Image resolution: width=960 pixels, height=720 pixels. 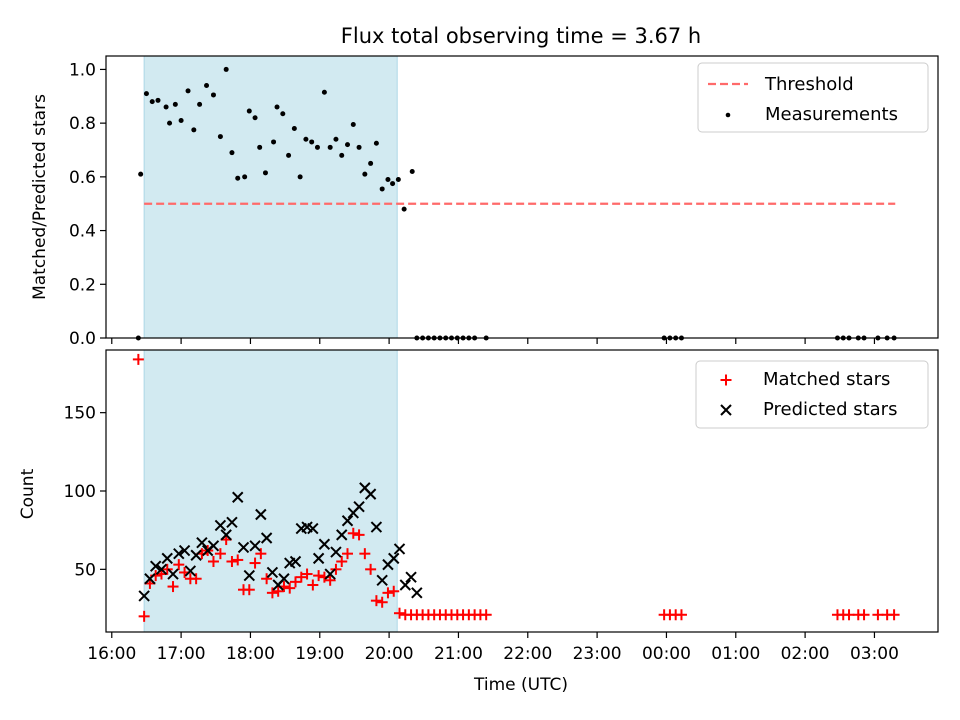 I want to click on bottom-xtick-label: 03:00, so click(x=874, y=654).